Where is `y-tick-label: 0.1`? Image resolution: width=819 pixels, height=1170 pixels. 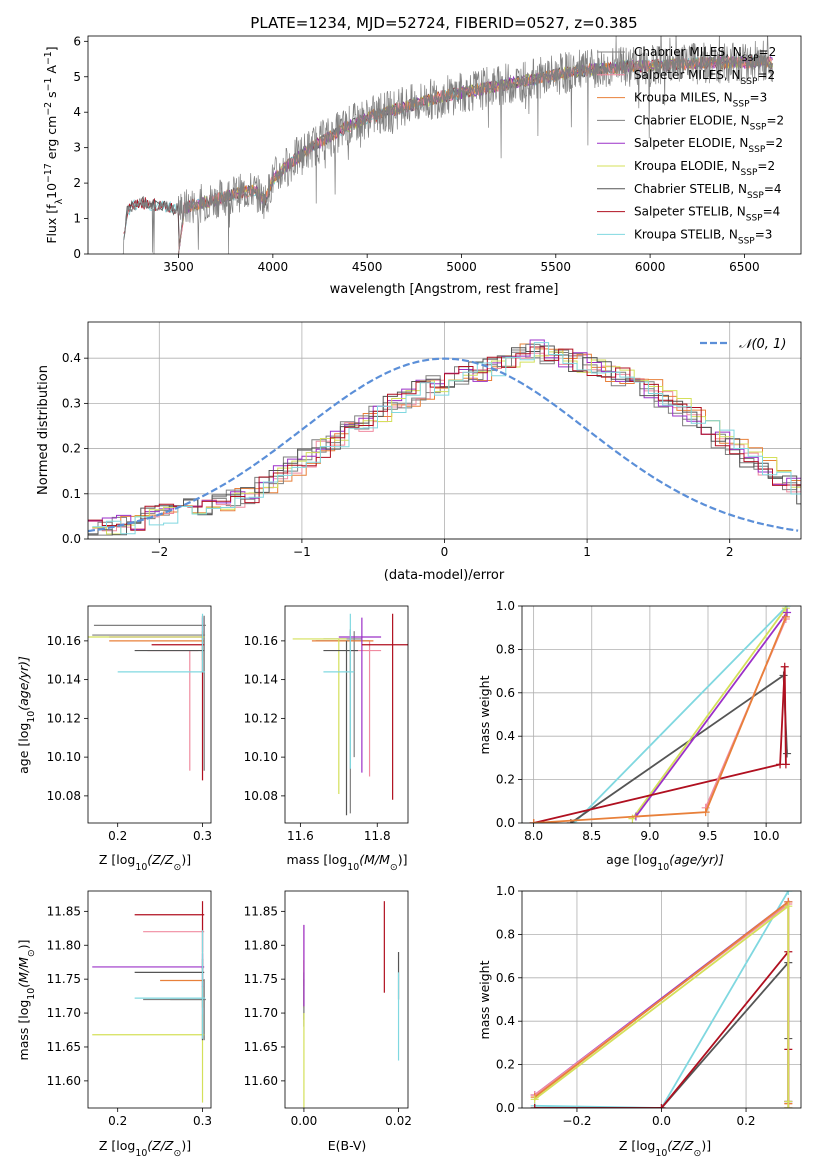
y-tick-label: 0.1 is located at coordinates (71, 494).